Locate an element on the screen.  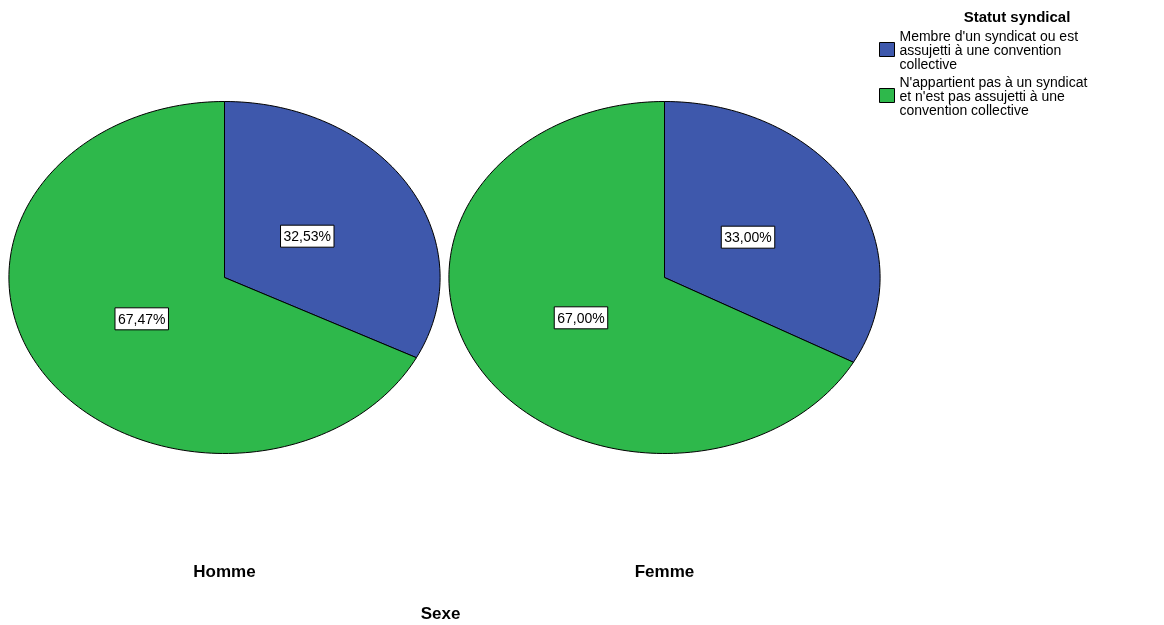
data-label: 33,00% is located at coordinates (748, 237).